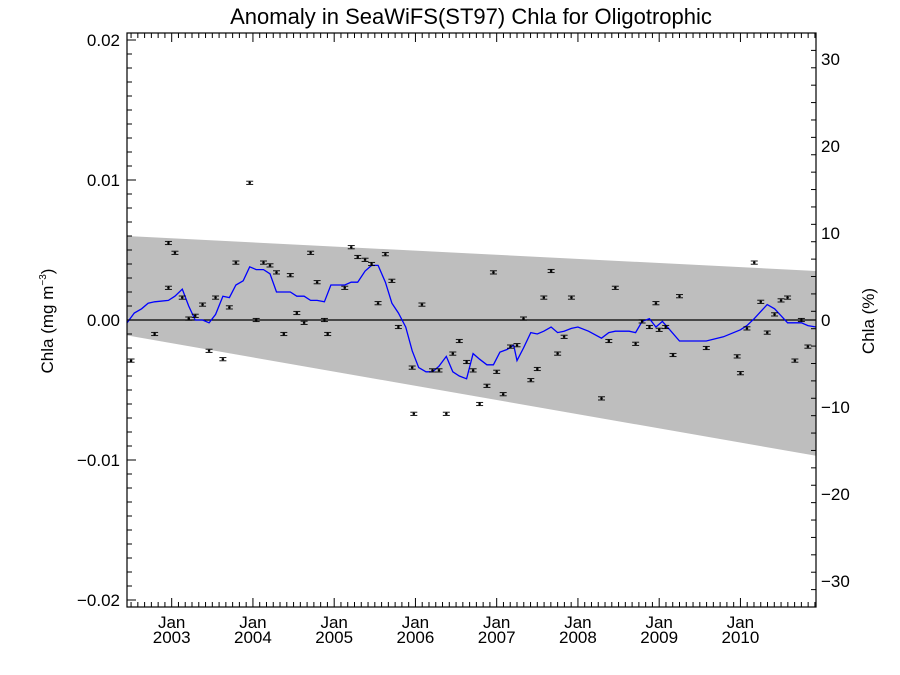 The width and height of the screenshot is (900, 675). What do you see at coordinates (47, 321) in the screenshot?
I see `y-axis-left-title: Chla (mg m−3)` at bounding box center [47, 321].